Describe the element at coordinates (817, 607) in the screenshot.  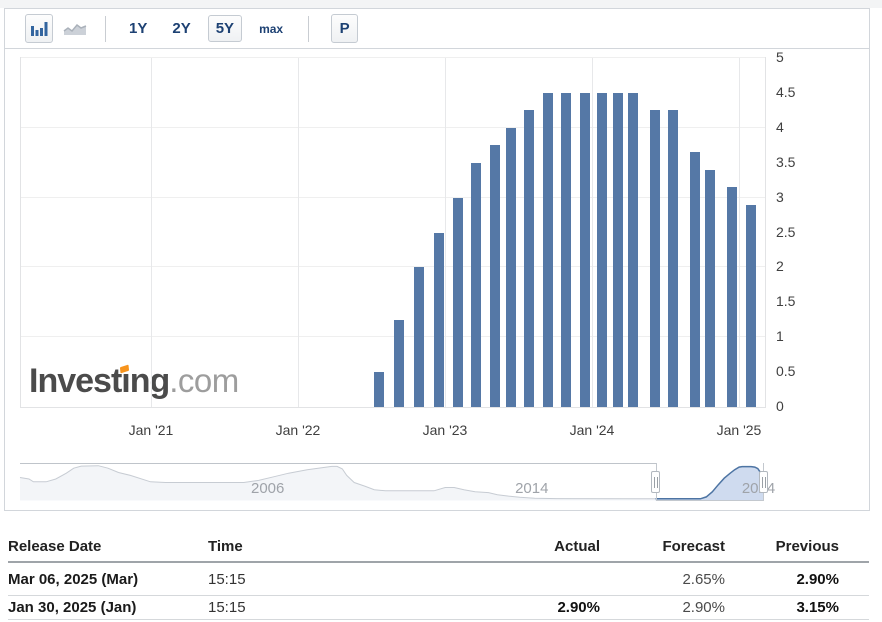
I see `previous-cell: 3.15%` at that location.